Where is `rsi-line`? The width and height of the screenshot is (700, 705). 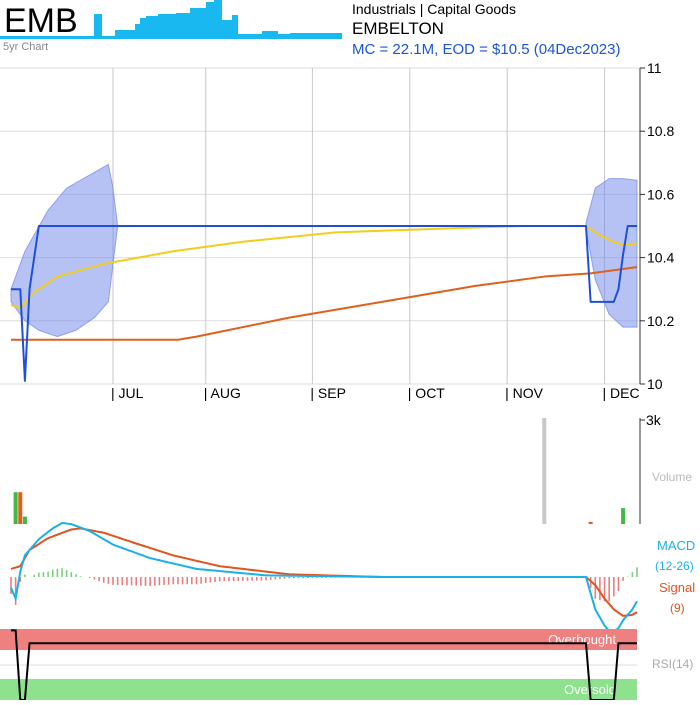 rsi-line is located at coordinates (324, 665).